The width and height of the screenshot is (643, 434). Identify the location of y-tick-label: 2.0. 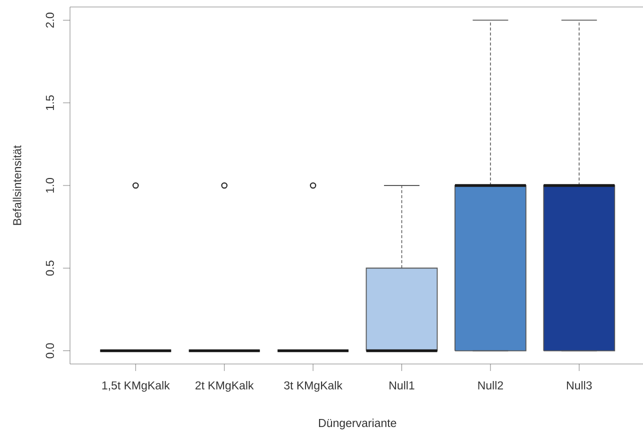
(50, 20).